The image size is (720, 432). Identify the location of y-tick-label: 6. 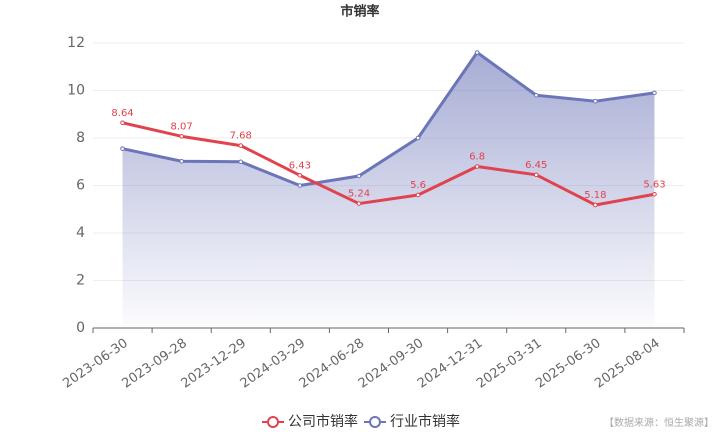
(80, 186).